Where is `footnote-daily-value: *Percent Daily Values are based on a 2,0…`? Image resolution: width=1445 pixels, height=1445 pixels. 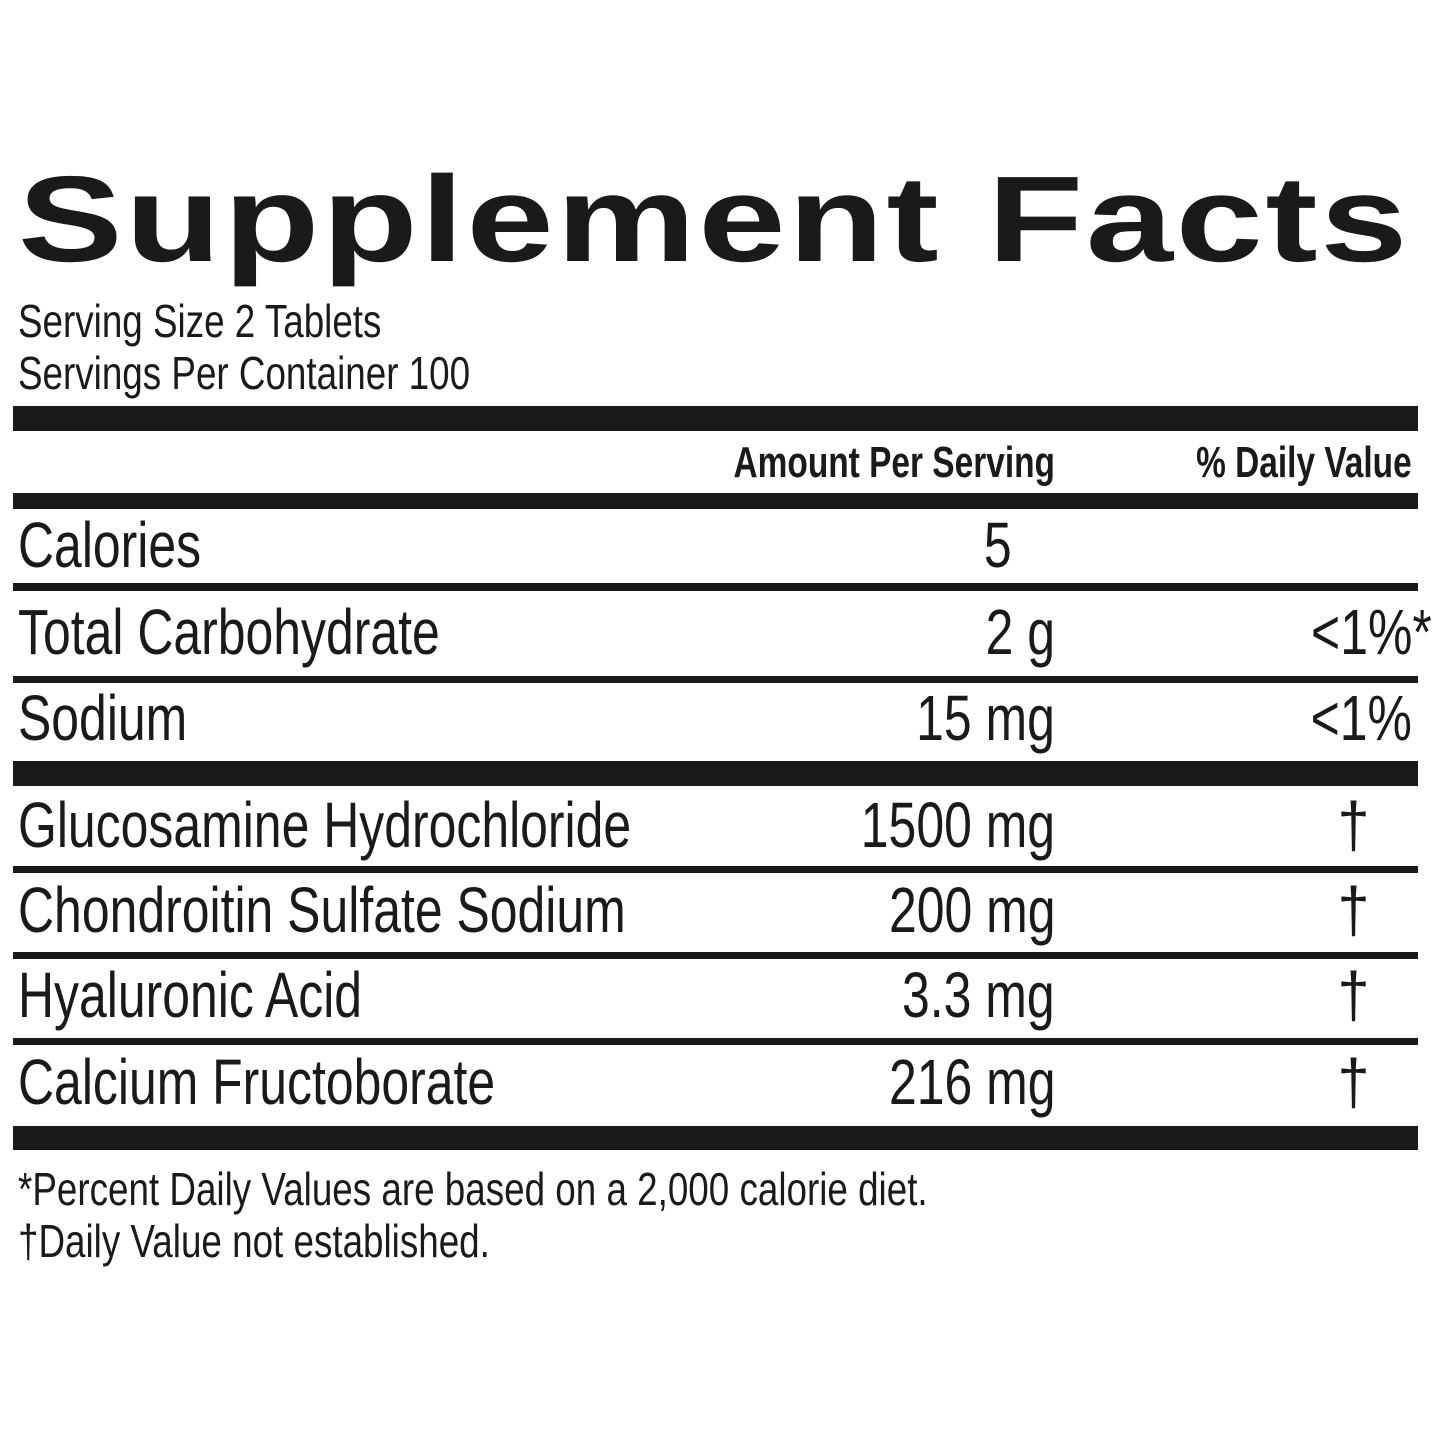
footnote-daily-value: *Percent Daily Values are based on a 2,0… is located at coordinates (473, 1189).